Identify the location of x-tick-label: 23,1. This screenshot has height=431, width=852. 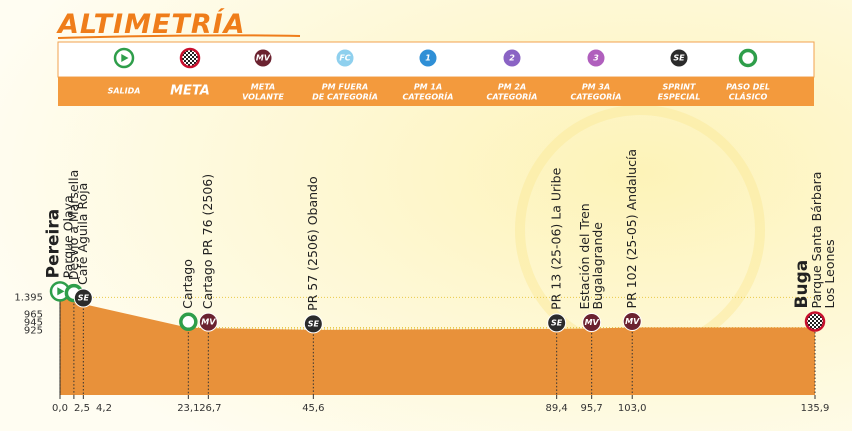
(188, 408).